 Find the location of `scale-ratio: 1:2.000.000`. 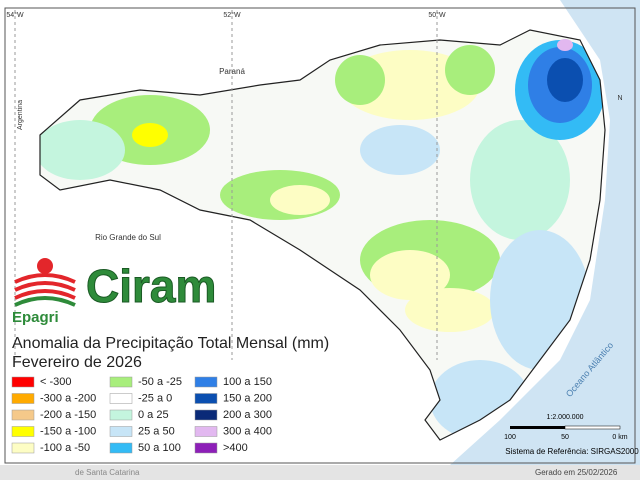

scale-ratio: 1:2.000.000 is located at coordinates (565, 417).